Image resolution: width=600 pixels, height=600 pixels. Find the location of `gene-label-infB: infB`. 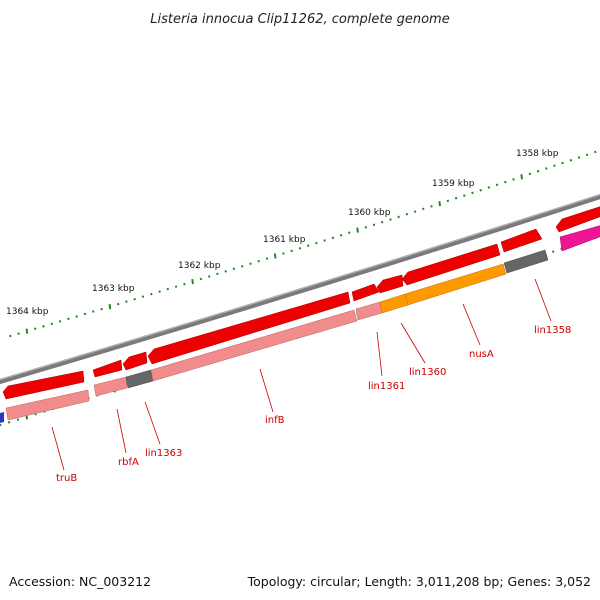

gene-label-infB: infB is located at coordinates (275, 420).